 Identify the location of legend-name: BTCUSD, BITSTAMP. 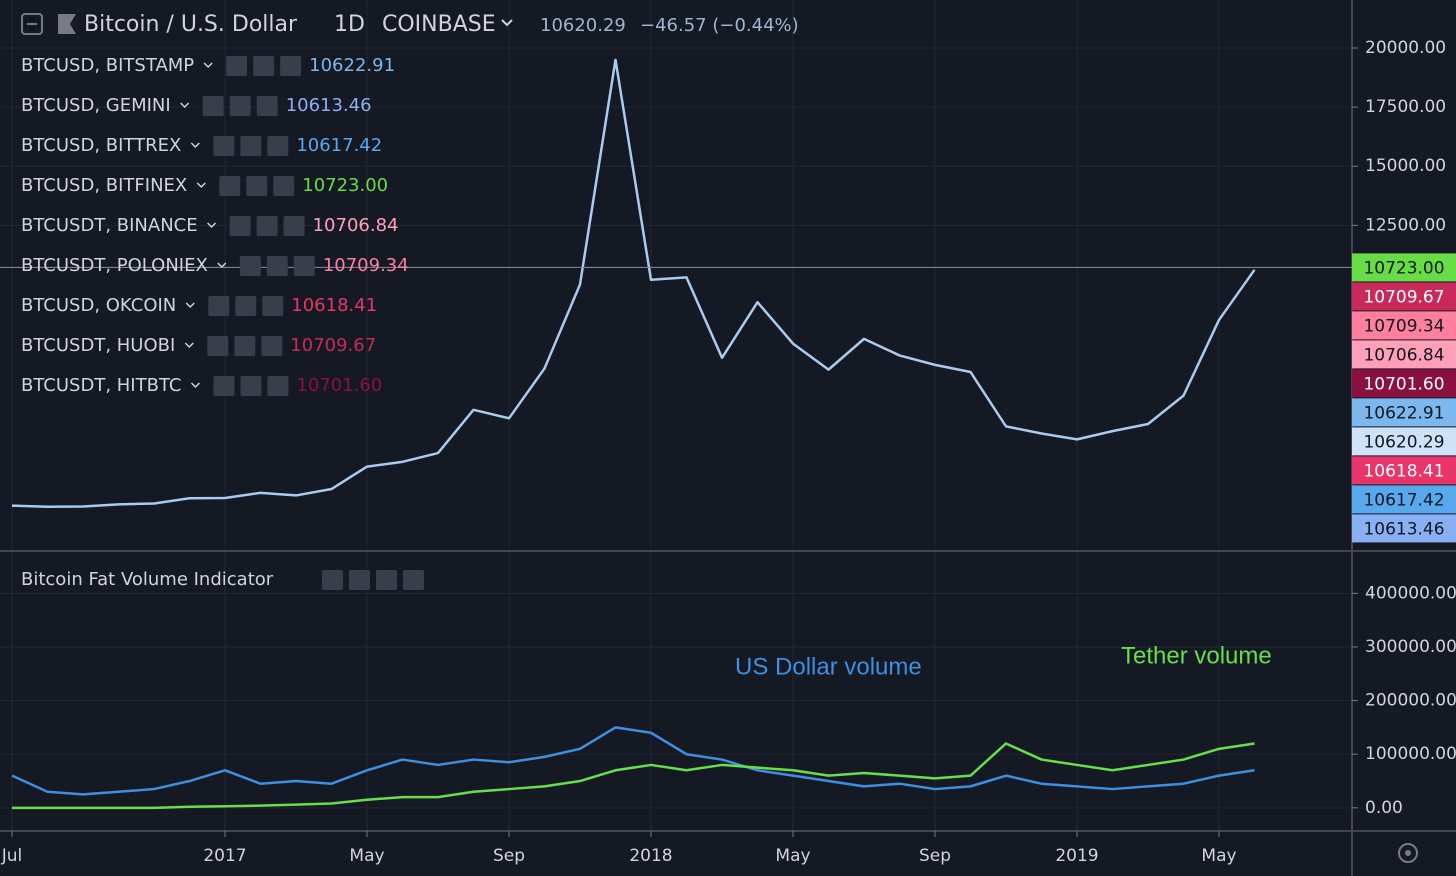
(107, 65).